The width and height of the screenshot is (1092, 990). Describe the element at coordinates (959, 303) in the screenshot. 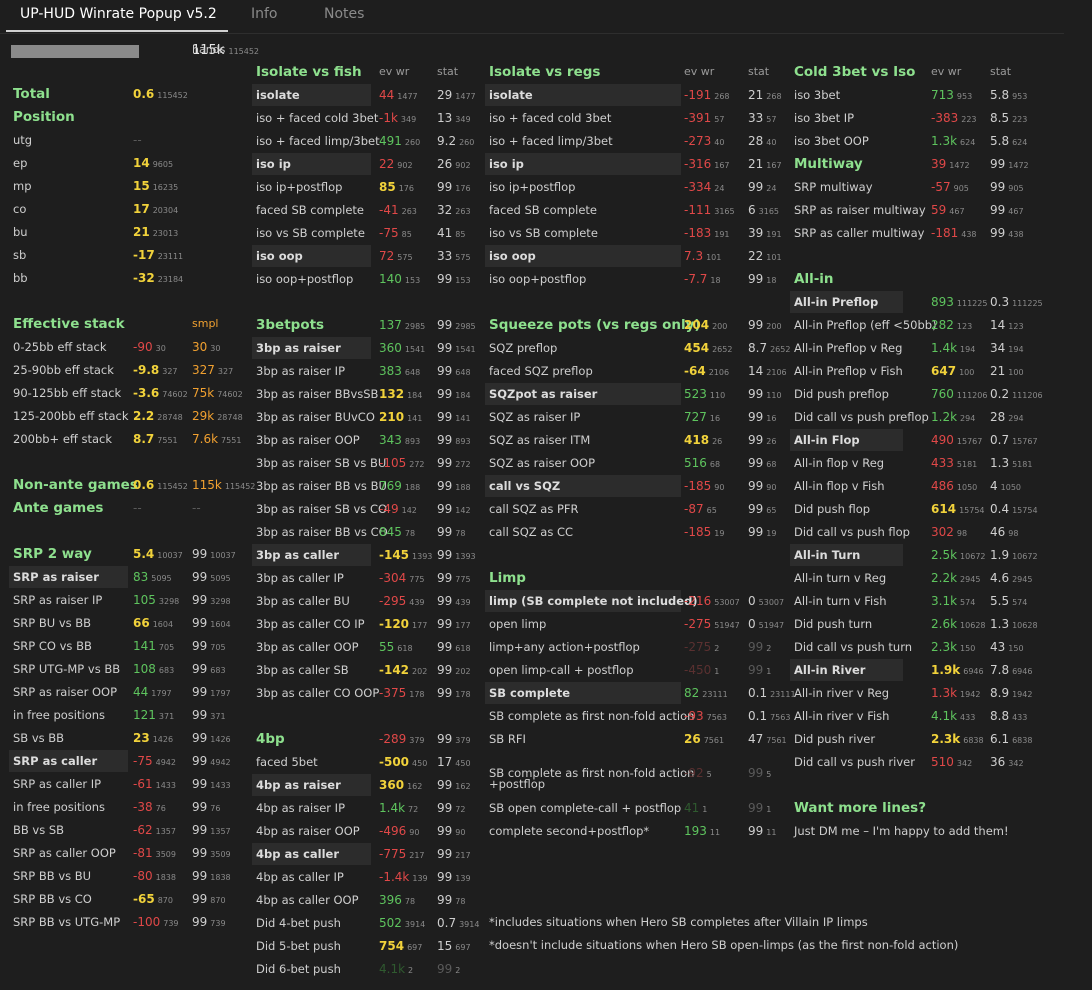

I see `ev-winrate-value: 893 111225` at that location.